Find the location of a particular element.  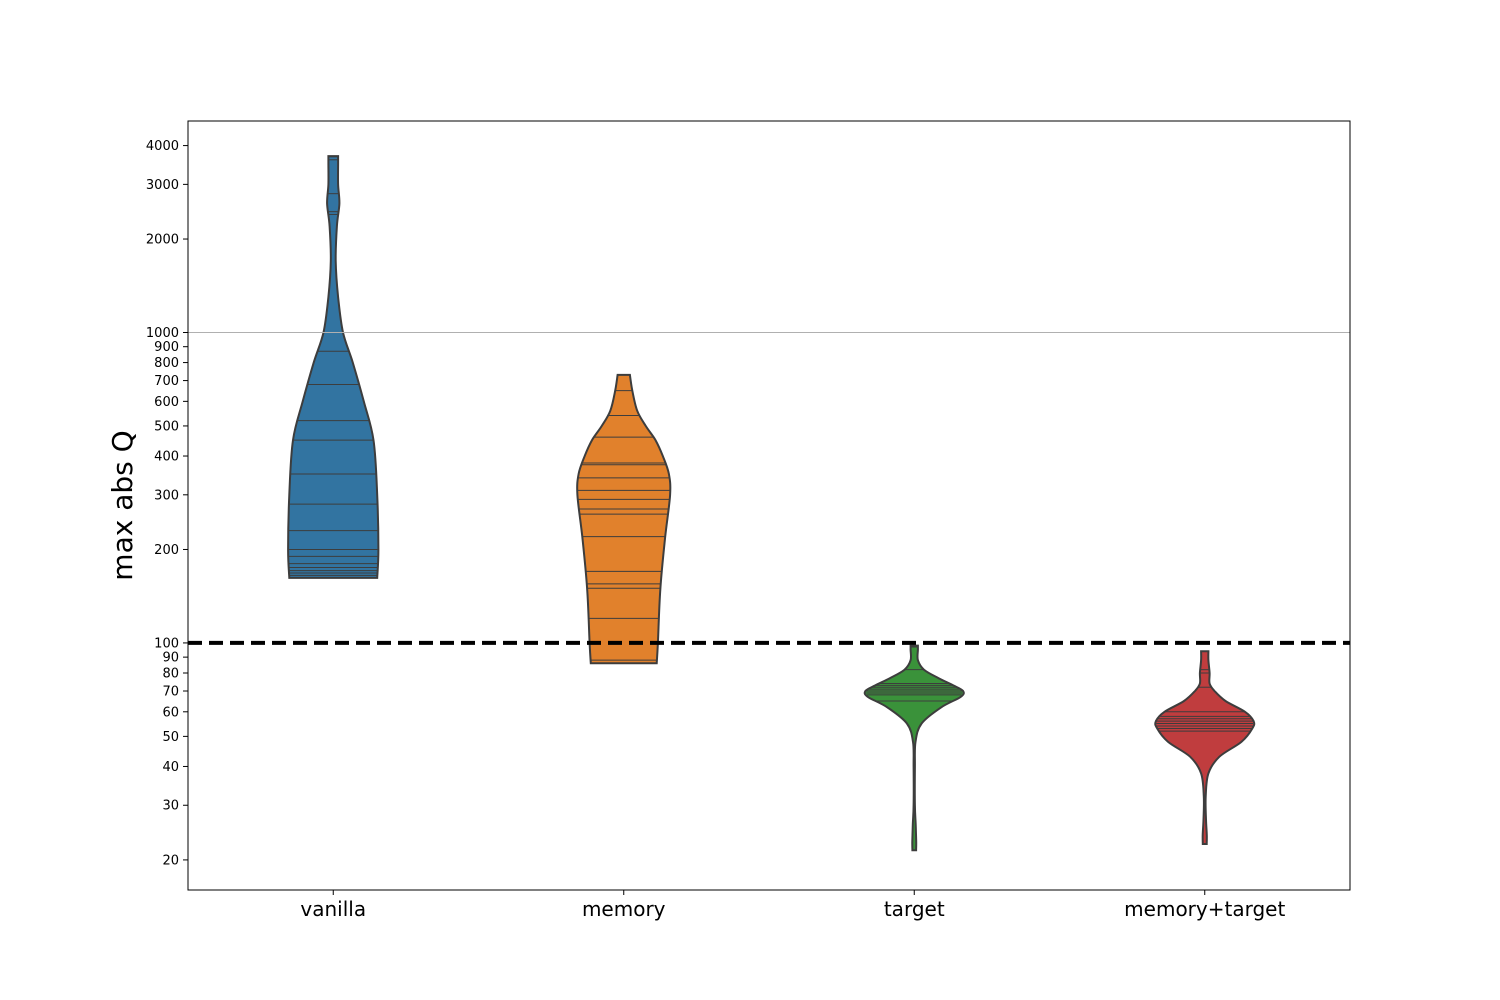

violin-target is located at coordinates (914, 748).